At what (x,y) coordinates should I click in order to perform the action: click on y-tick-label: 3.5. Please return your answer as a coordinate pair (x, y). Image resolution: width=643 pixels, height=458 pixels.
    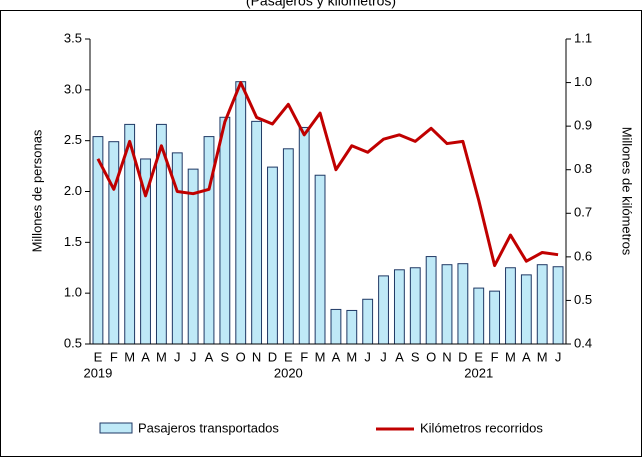
    Looking at the image, I should click on (73, 37).